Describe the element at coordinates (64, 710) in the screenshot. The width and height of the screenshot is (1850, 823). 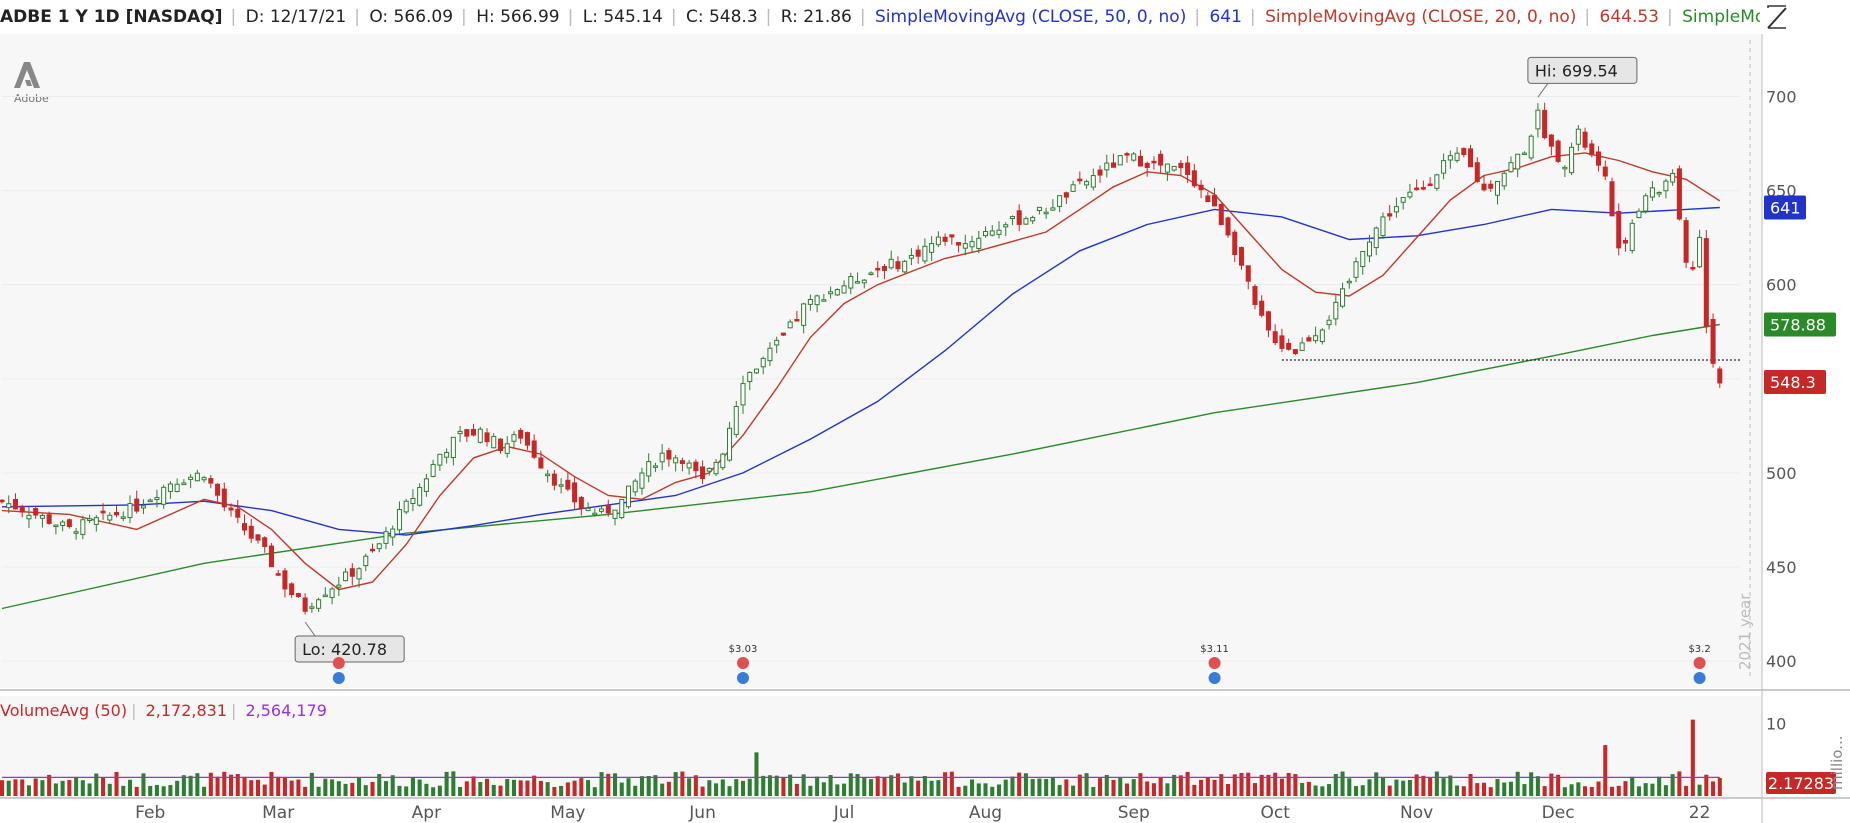
I see `volume-avg-label: VolumeAvg (50)` at that location.